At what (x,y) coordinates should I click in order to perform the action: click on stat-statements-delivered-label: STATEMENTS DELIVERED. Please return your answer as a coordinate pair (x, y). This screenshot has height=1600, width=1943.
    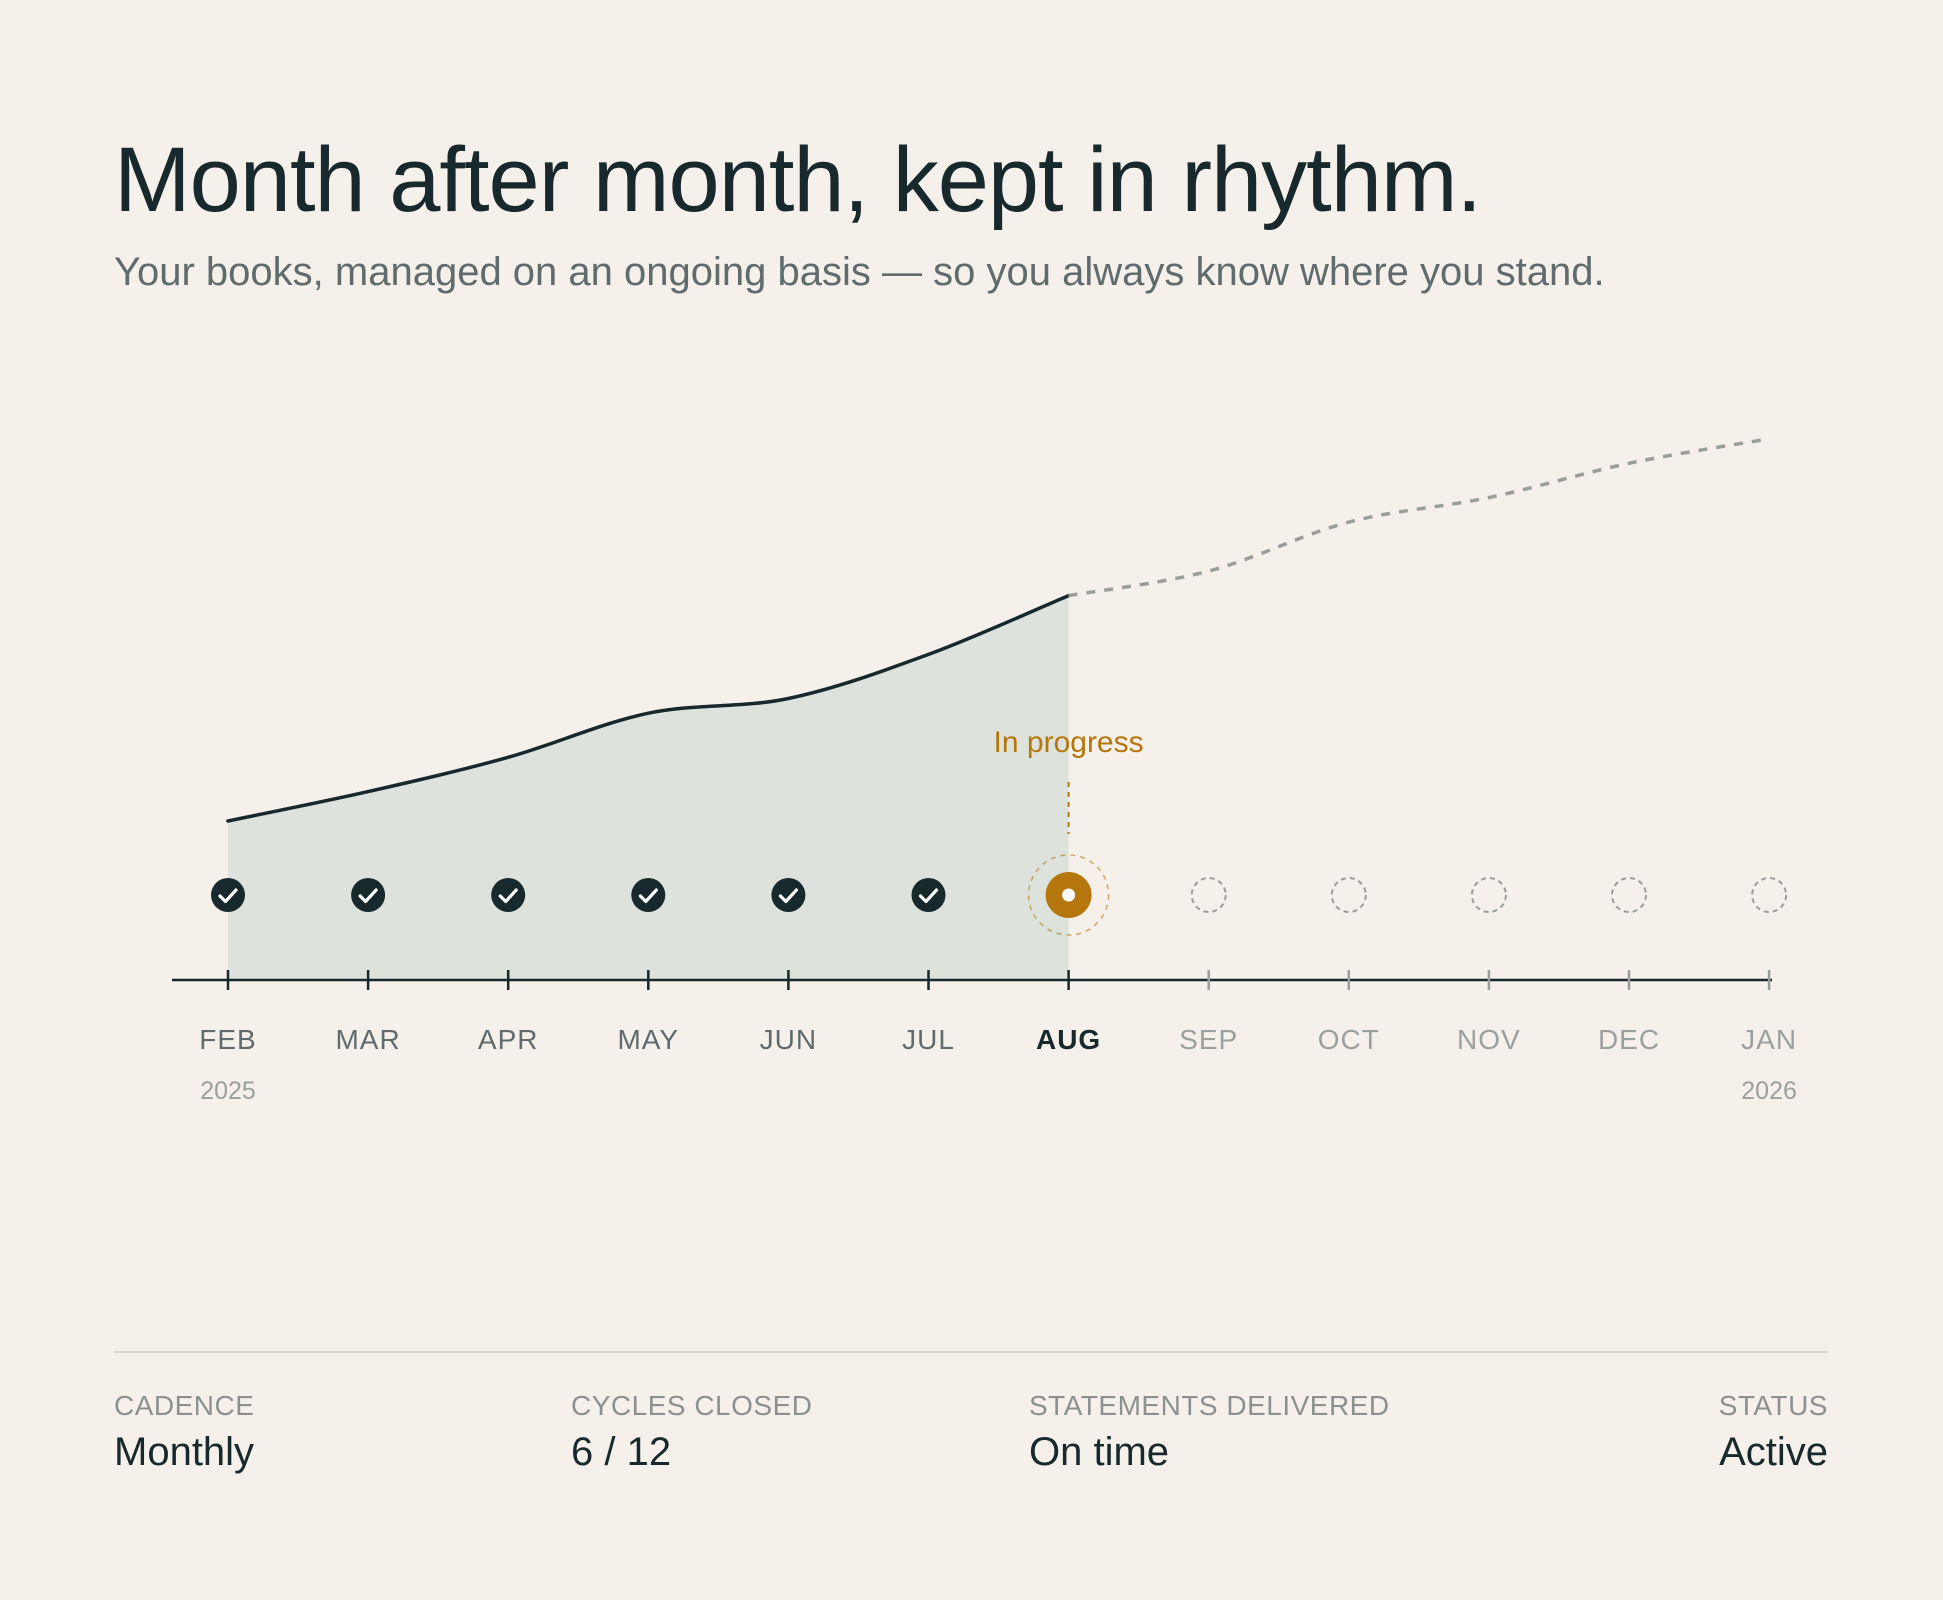
    Looking at the image, I should click on (1209, 1405).